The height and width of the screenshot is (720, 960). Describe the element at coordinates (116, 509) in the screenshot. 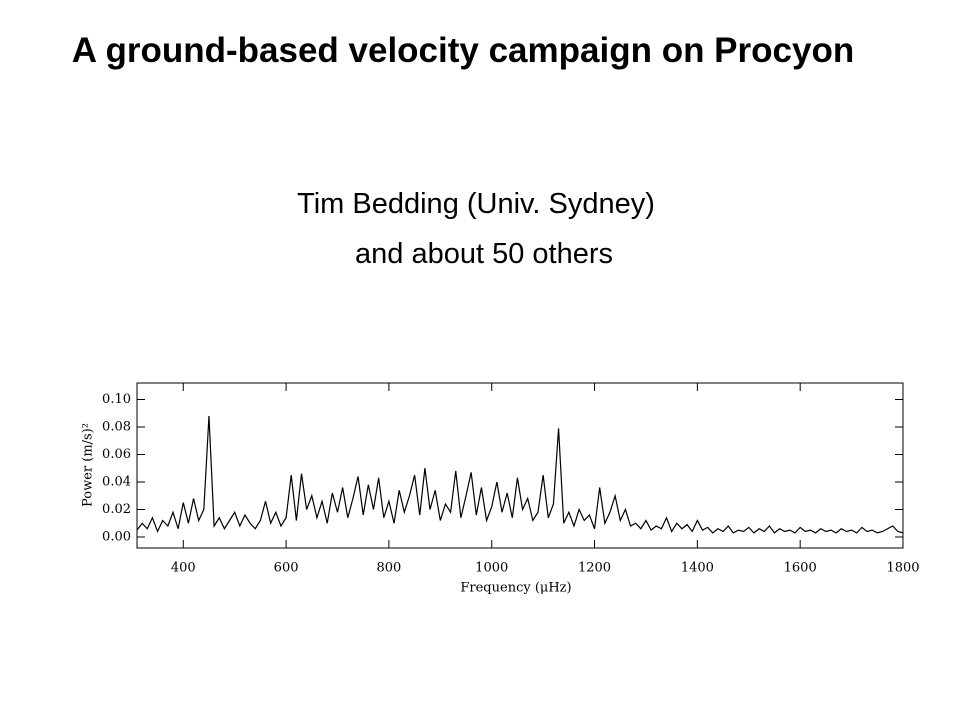

I see `y-tick-label: 0.02` at that location.